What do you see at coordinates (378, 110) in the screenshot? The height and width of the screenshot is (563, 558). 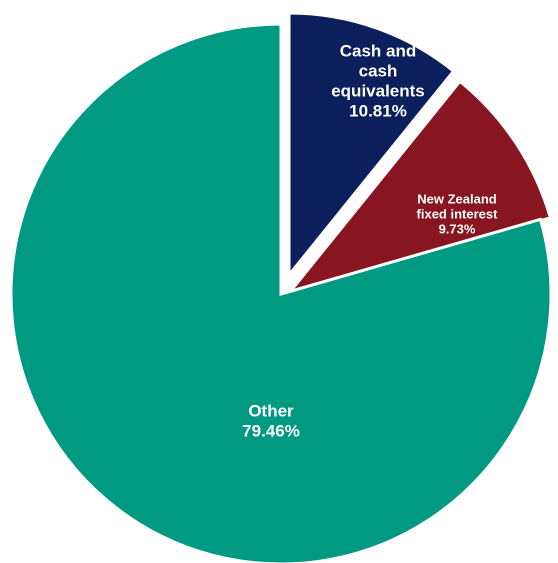 I see `slice-percent-label: 10.81%` at bounding box center [378, 110].